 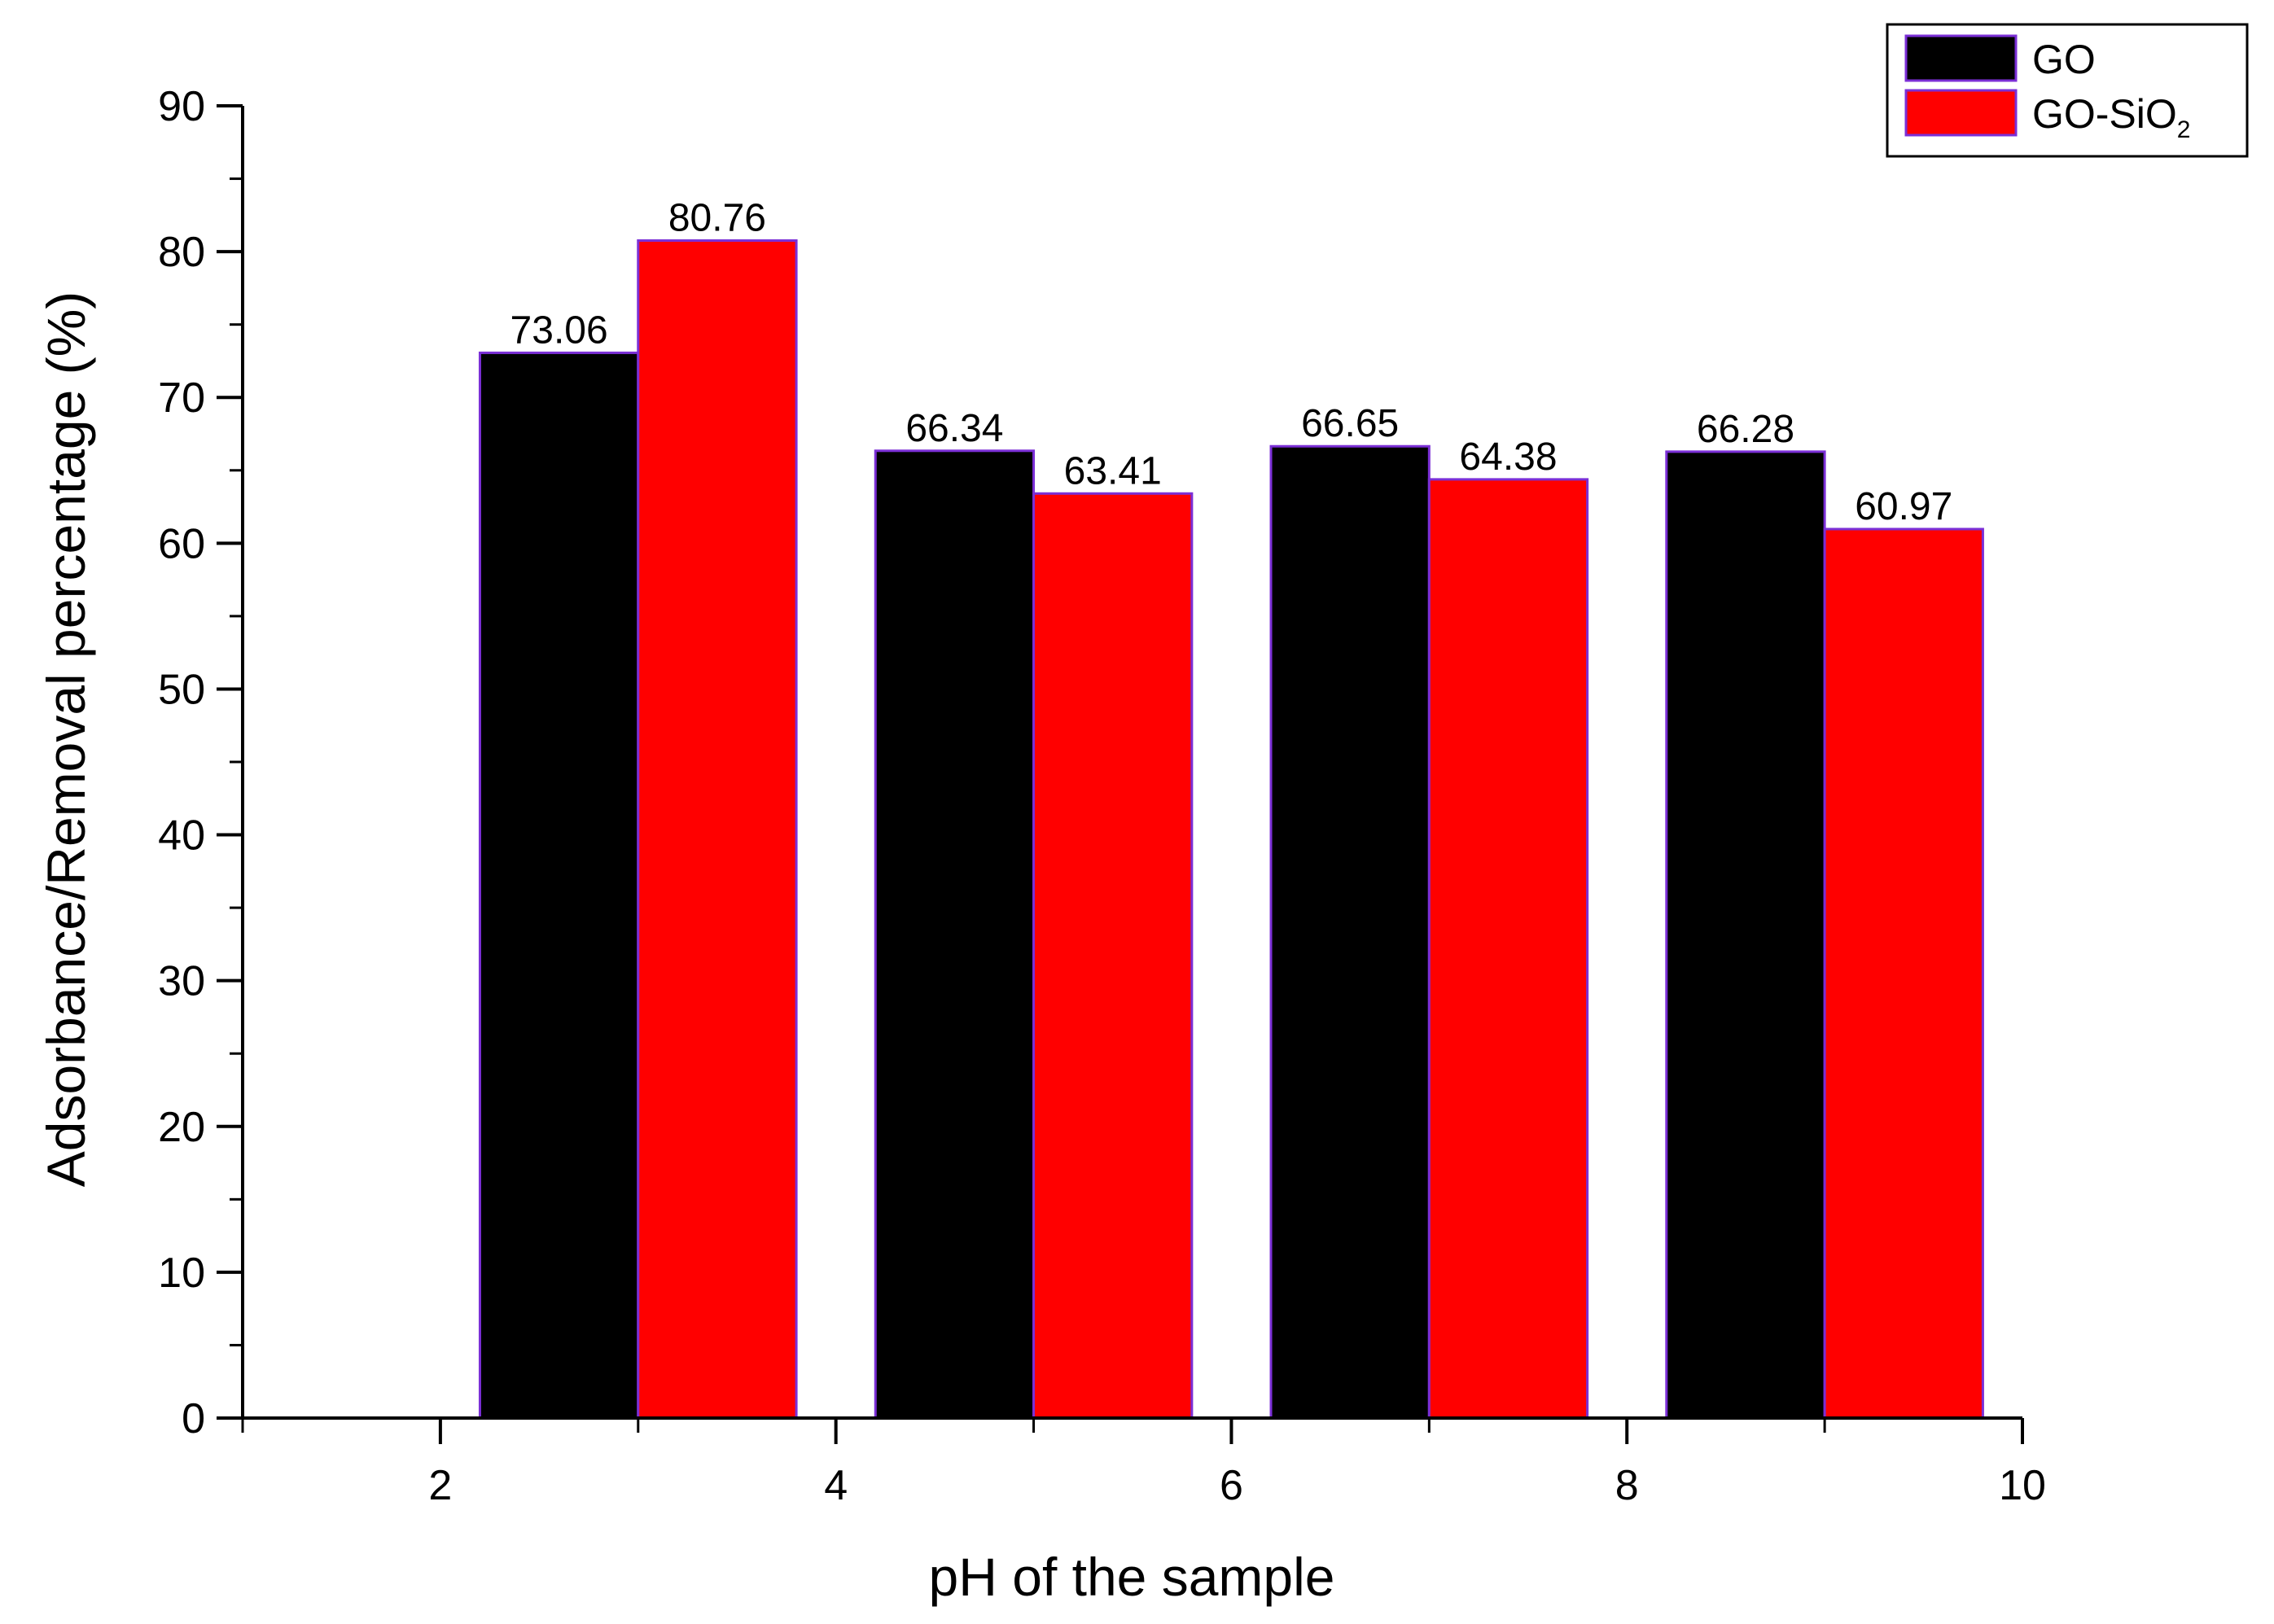 What do you see at coordinates (559, 885) in the screenshot?
I see `bar-go-ph3` at bounding box center [559, 885].